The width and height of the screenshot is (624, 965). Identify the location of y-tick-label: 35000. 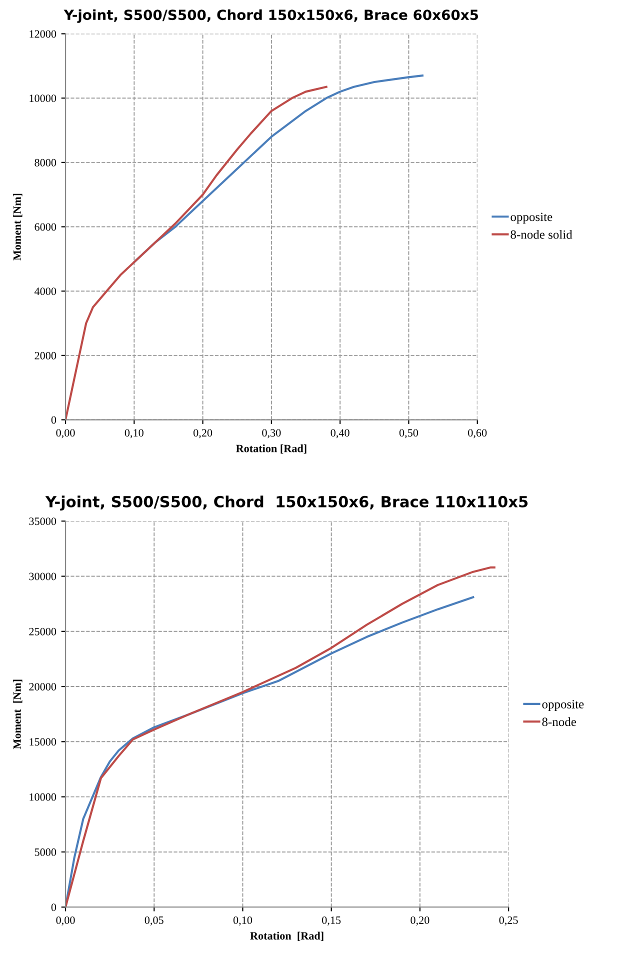
(42, 522).